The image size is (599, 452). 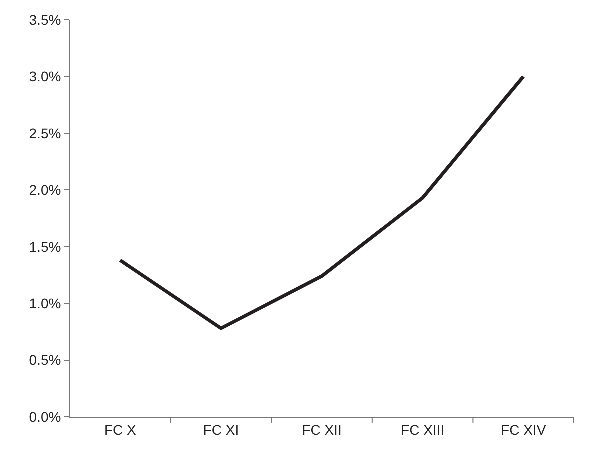 What do you see at coordinates (45, 76) in the screenshot?
I see `y-tick-label: 3.0%` at bounding box center [45, 76].